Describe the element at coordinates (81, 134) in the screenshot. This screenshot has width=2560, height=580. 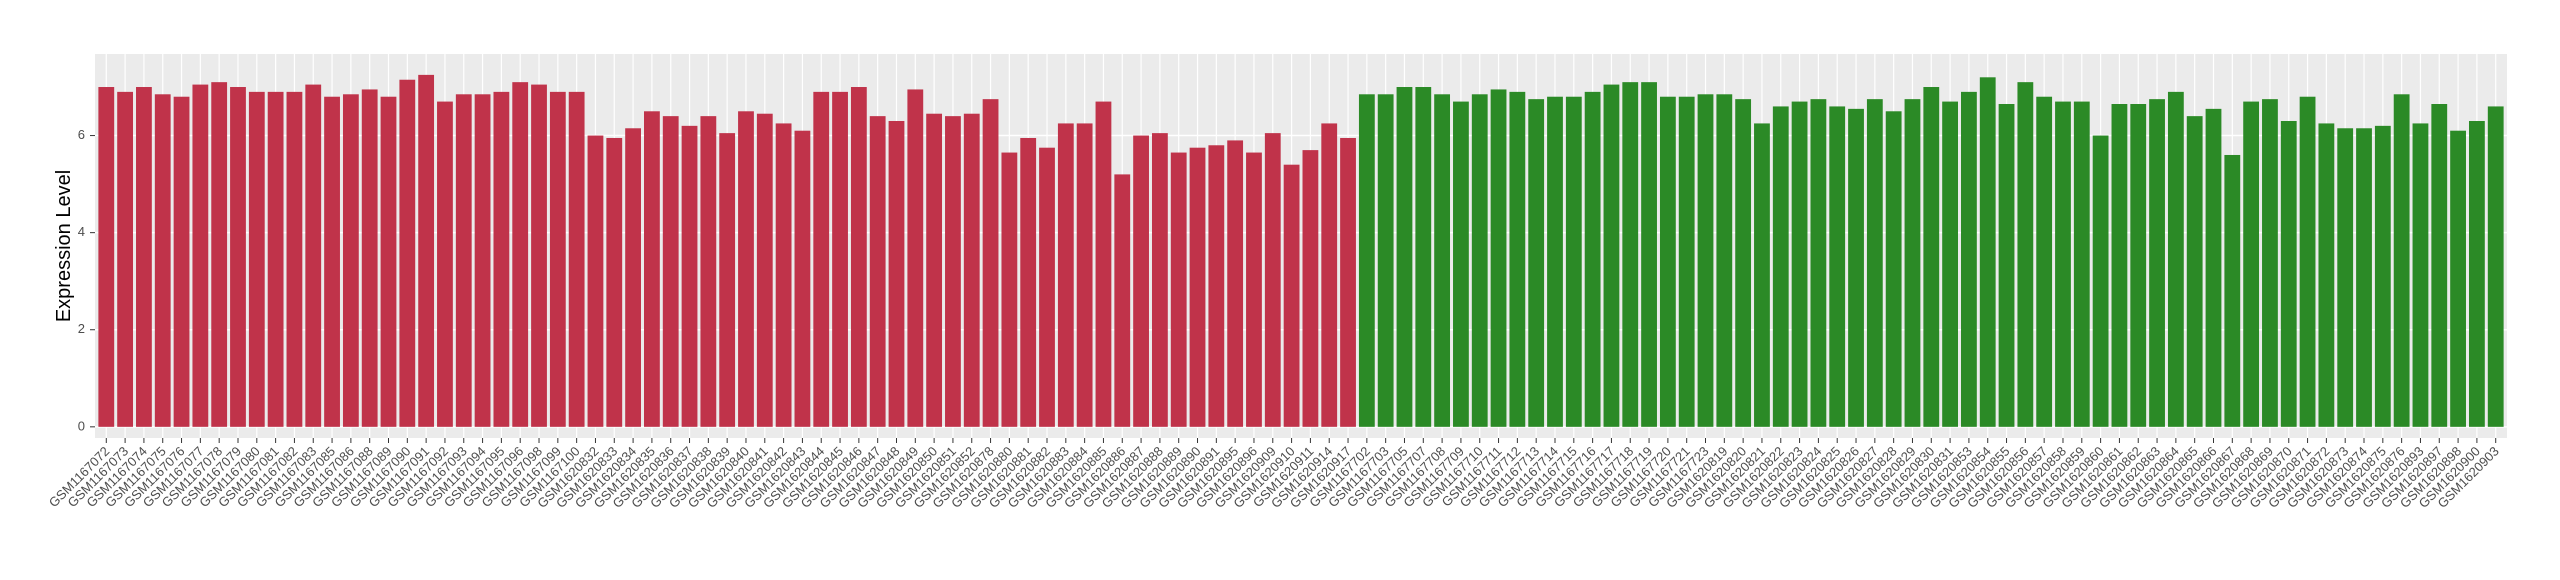
I see `y-tick-label: 6` at that location.